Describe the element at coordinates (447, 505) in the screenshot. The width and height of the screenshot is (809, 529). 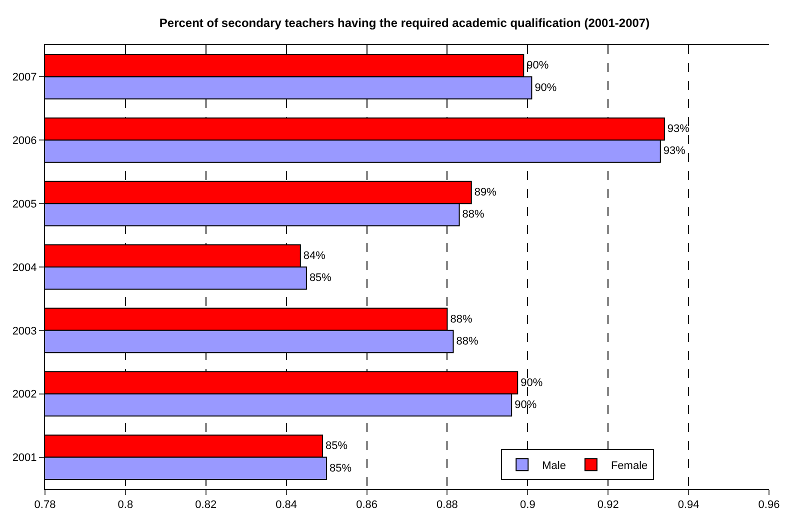
I see `x-tick-label: 0.88` at that location.